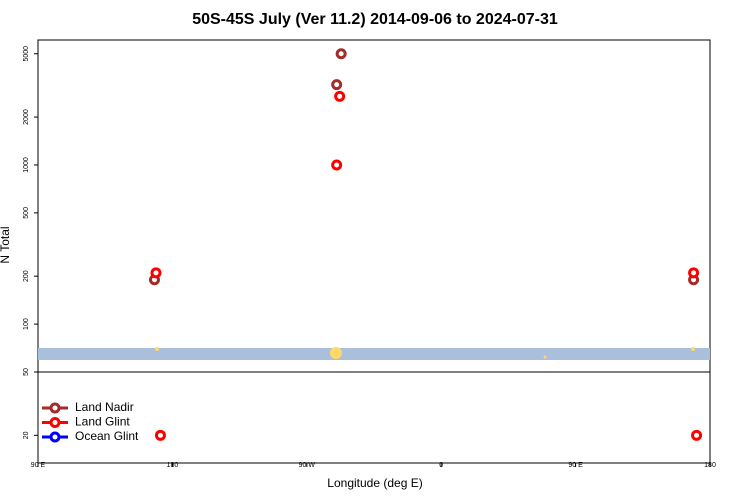  What do you see at coordinates (425, 353) in the screenshot?
I see `markers-decoration` at bounding box center [425, 353].